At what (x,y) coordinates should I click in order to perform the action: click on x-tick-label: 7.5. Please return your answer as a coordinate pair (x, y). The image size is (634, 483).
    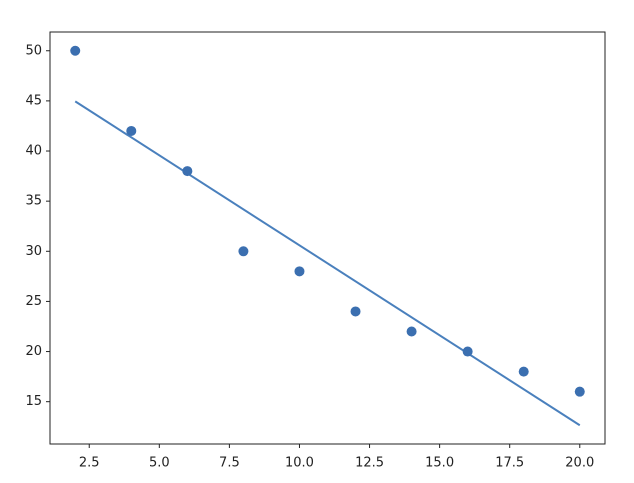
    Looking at the image, I should click on (229, 463).